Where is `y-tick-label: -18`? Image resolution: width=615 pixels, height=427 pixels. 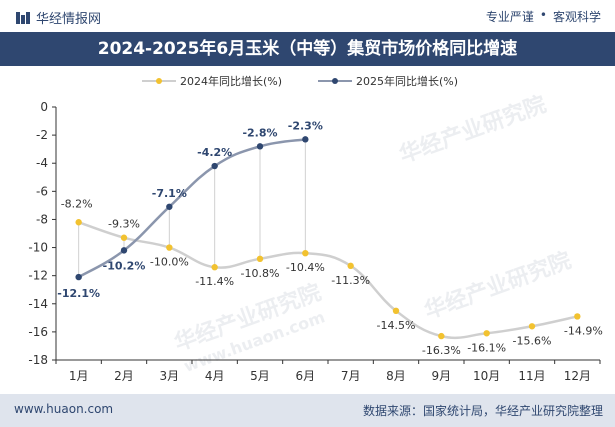 y-tick-label: -18 is located at coordinates (38, 360).